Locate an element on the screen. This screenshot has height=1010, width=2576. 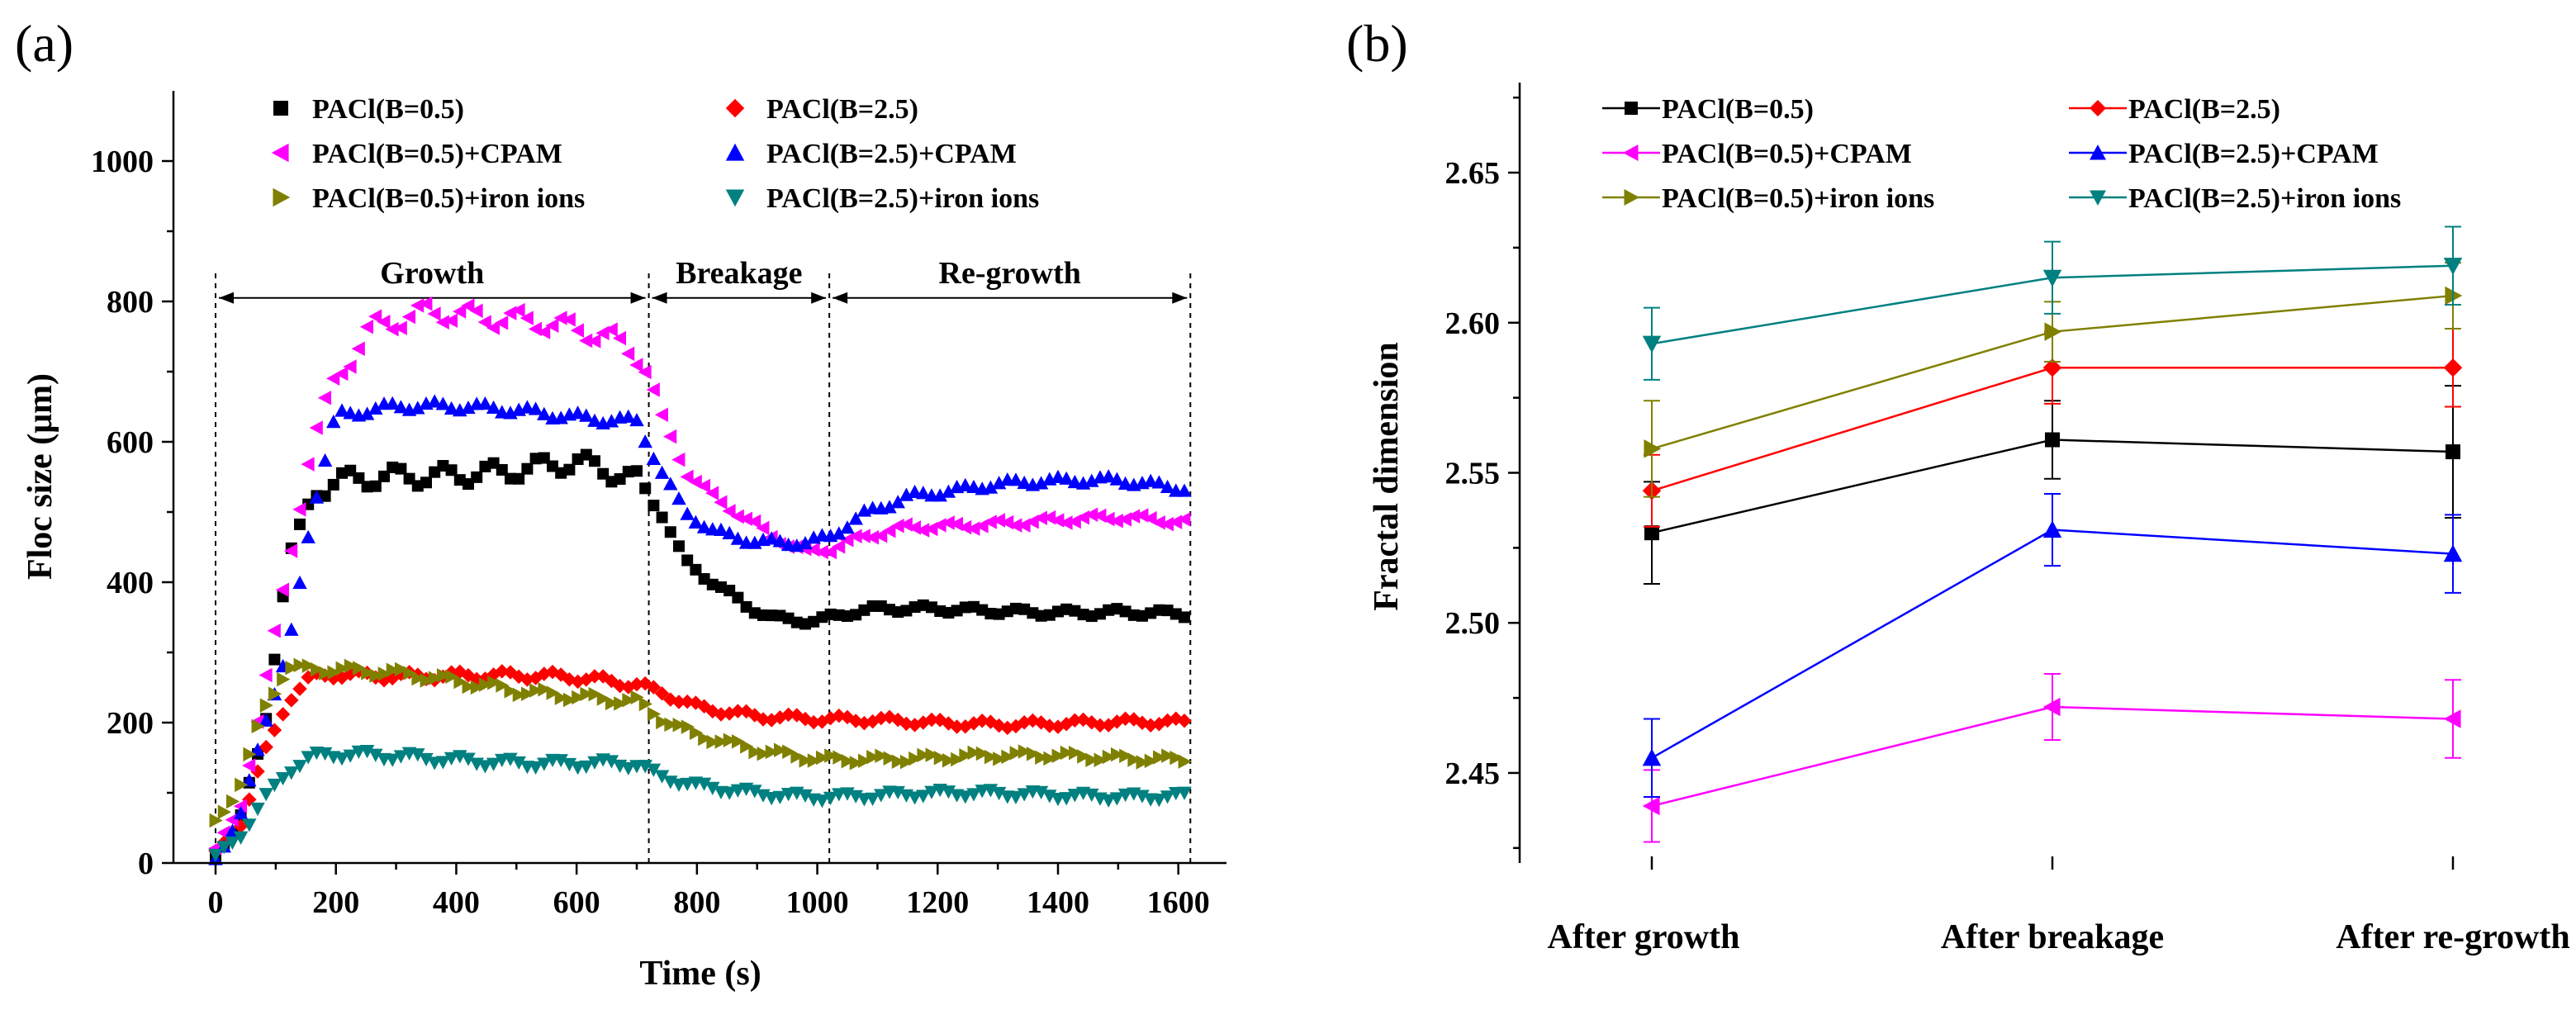
legend-label: PACl(B=2.5) is located at coordinates (842, 110).